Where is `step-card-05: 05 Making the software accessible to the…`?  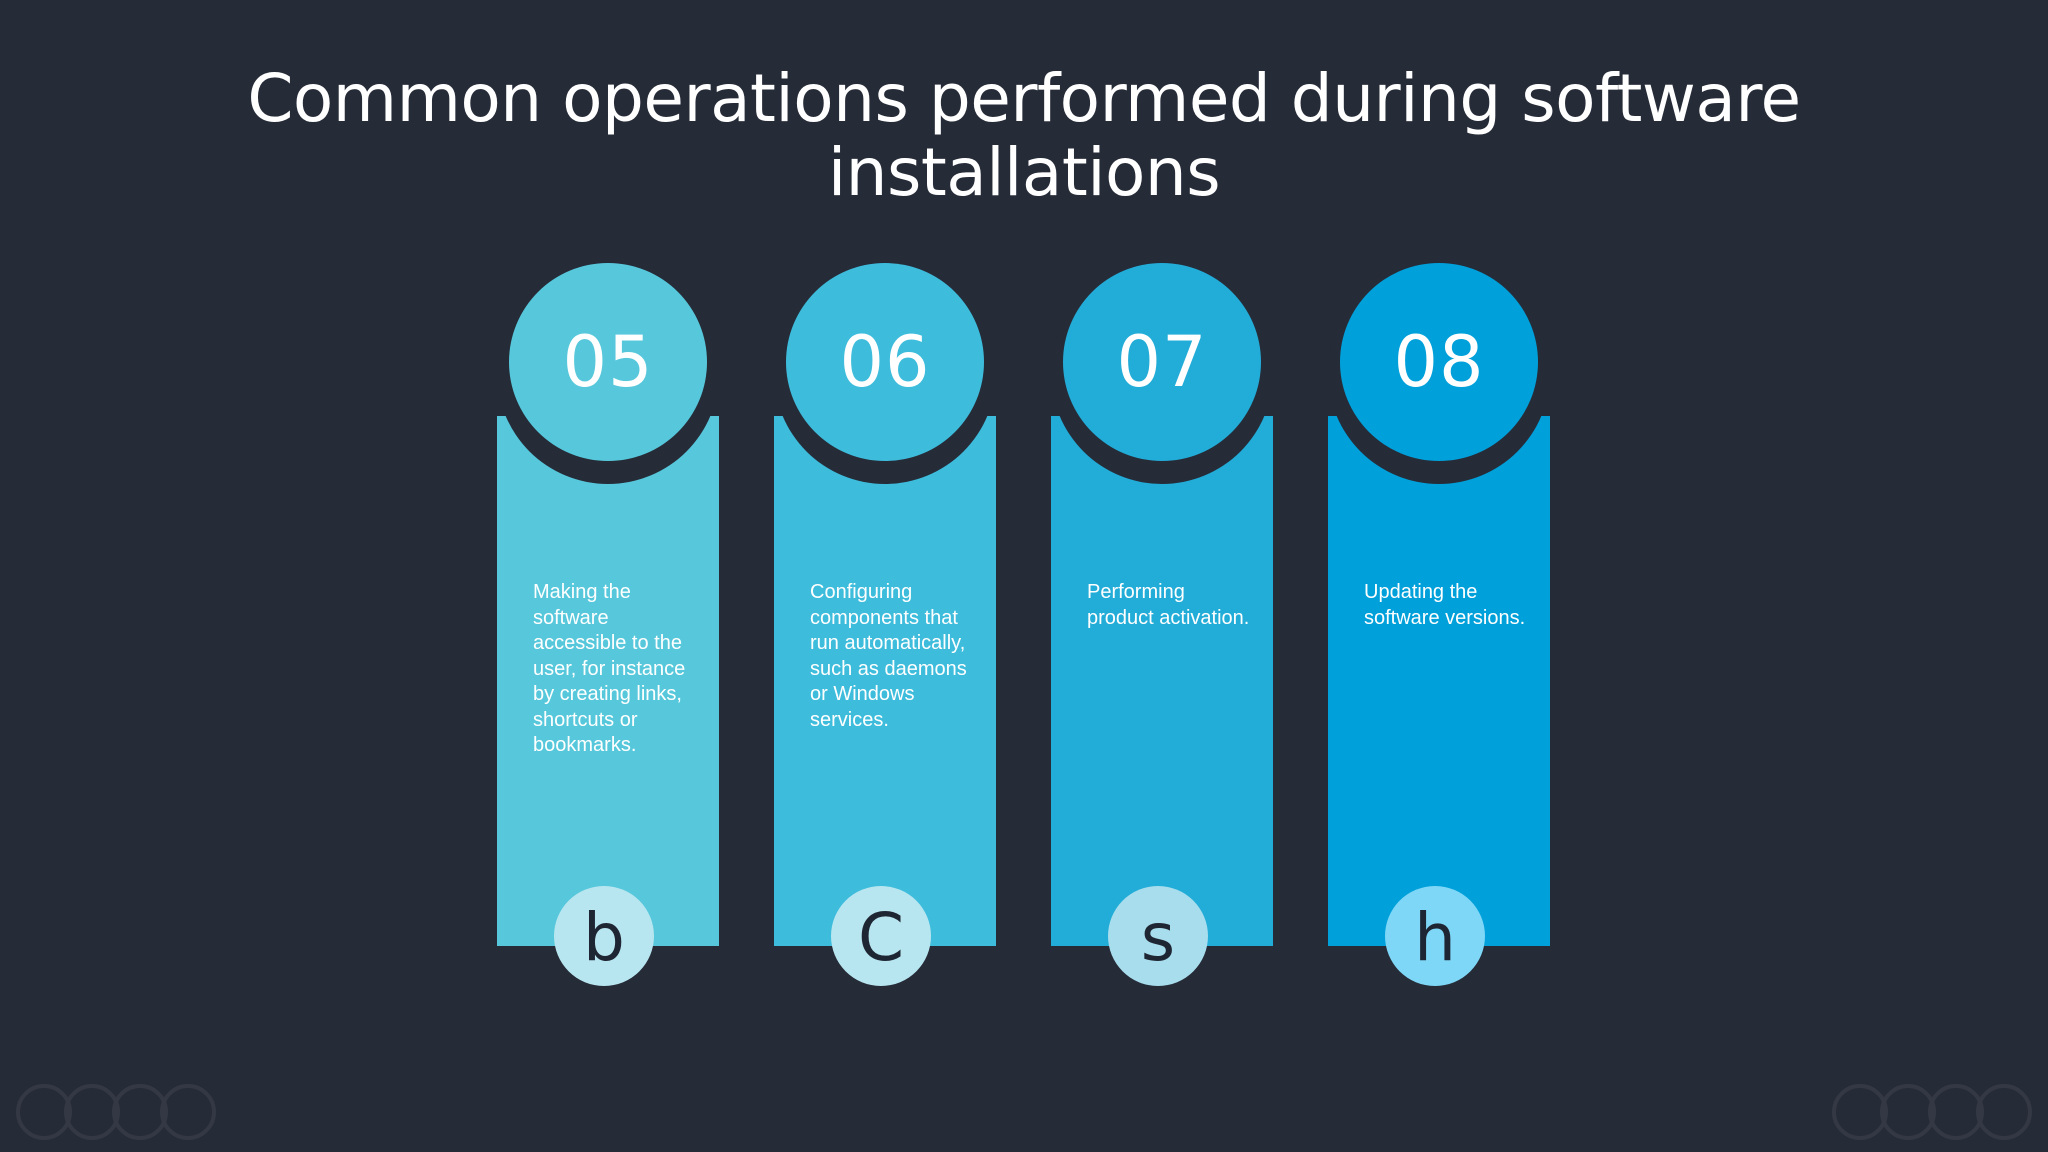
step-card-05: 05 Making the software accessible to the… is located at coordinates (608, 626).